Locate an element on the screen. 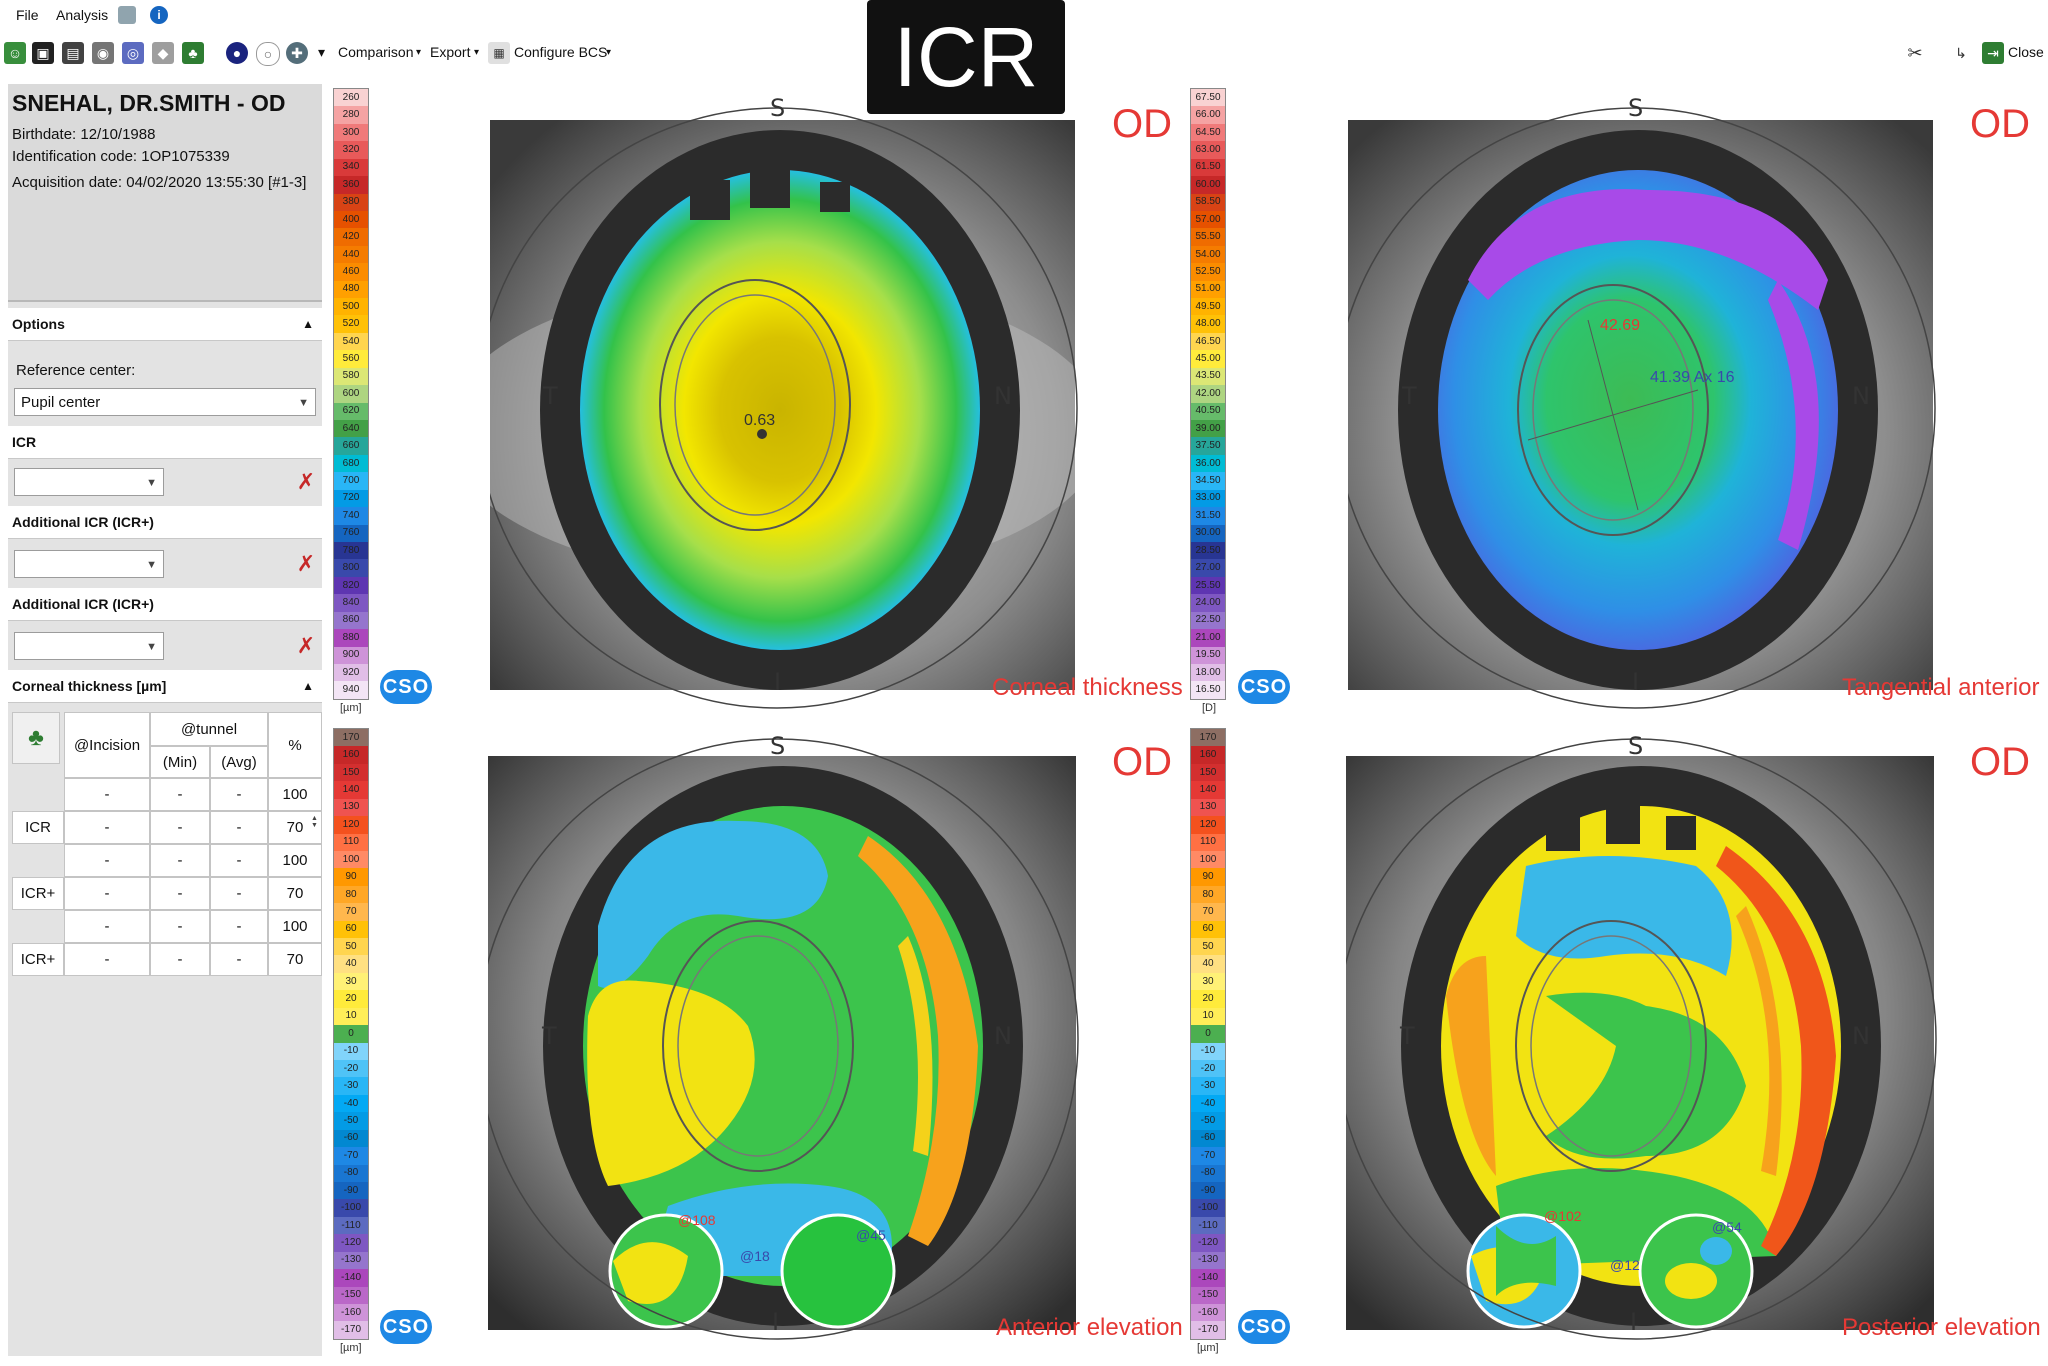  tree-icon: ♣ is located at coordinates (36, 738).